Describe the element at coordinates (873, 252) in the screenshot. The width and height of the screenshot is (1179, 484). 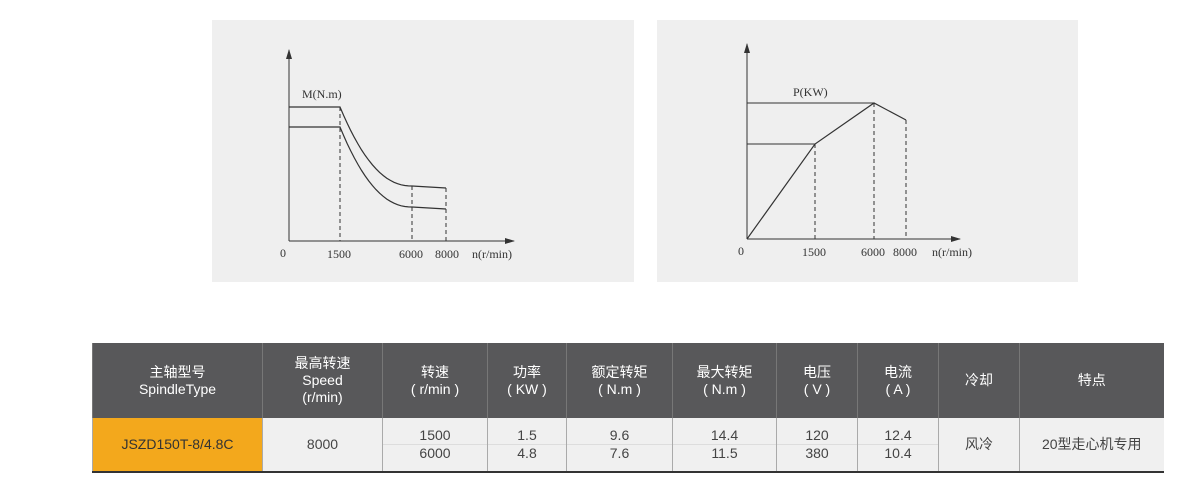
I see `power-tick-6000: 6000` at that location.